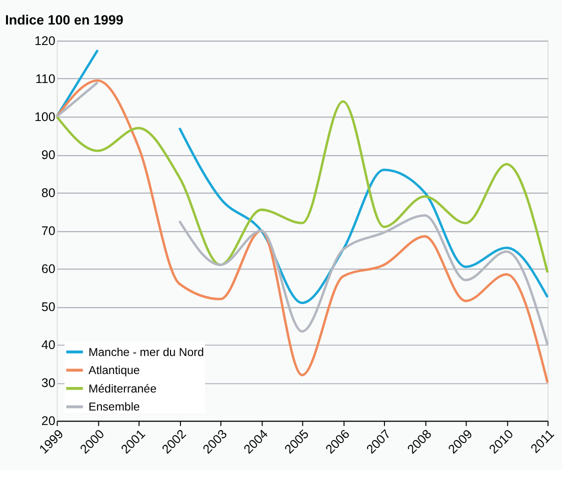  Describe the element at coordinates (48, 155) in the screenshot. I see `y-tick-label: 90` at that location.